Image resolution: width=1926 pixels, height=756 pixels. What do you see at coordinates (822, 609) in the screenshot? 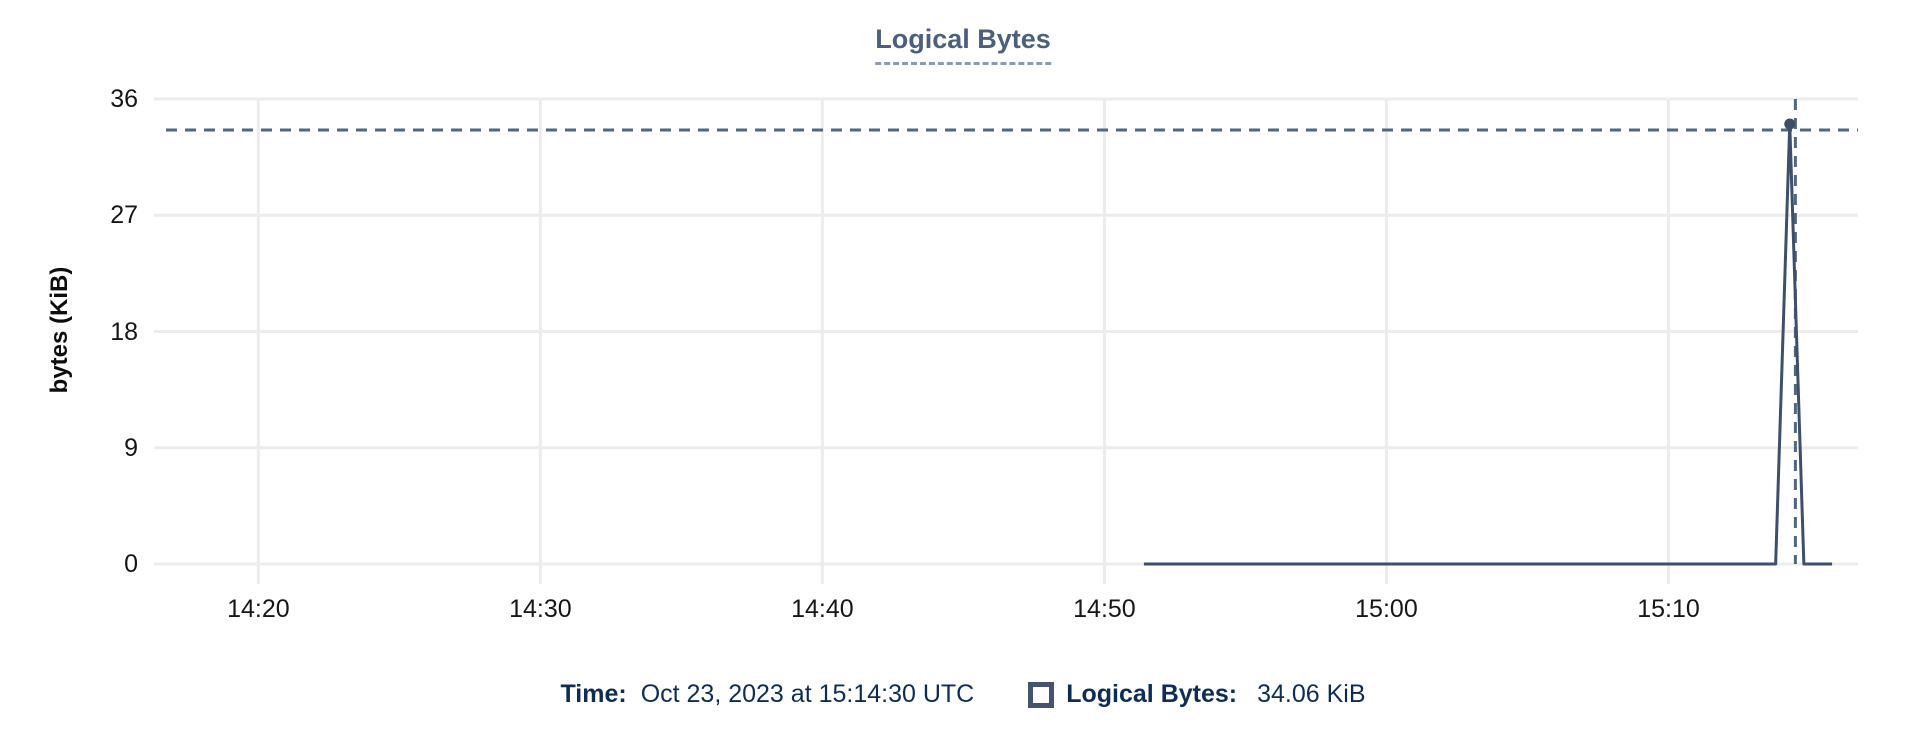
I see `x-axis-tick-label: 14:40` at bounding box center [822, 609].